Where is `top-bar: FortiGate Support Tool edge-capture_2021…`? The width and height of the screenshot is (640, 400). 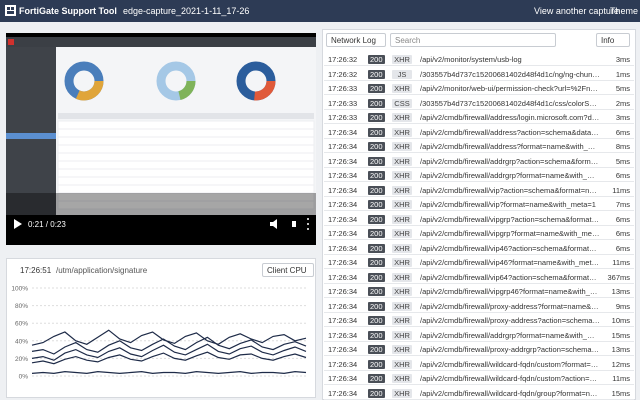
top-bar: FortiGate Support Tool edge-capture_2021… is located at coordinates (320, 11).